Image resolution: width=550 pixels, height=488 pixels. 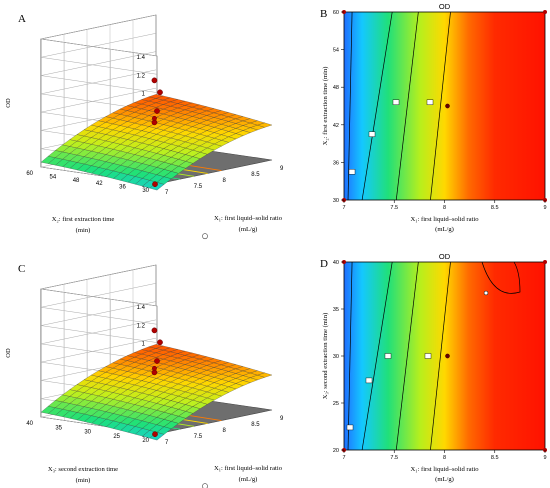 I want to click on panel-label: C, so click(x=21, y=269).